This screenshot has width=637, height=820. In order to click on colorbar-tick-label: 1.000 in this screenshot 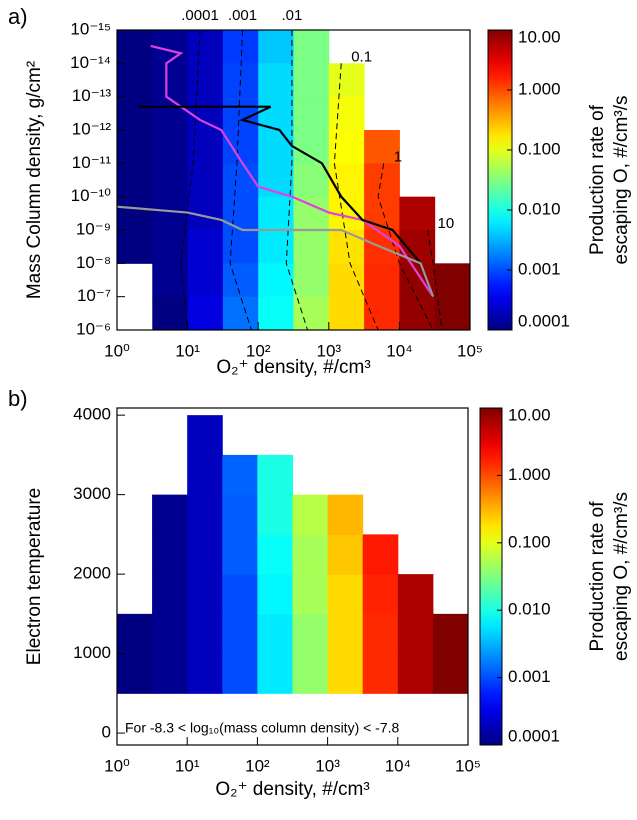, I will do `click(539, 88)`.